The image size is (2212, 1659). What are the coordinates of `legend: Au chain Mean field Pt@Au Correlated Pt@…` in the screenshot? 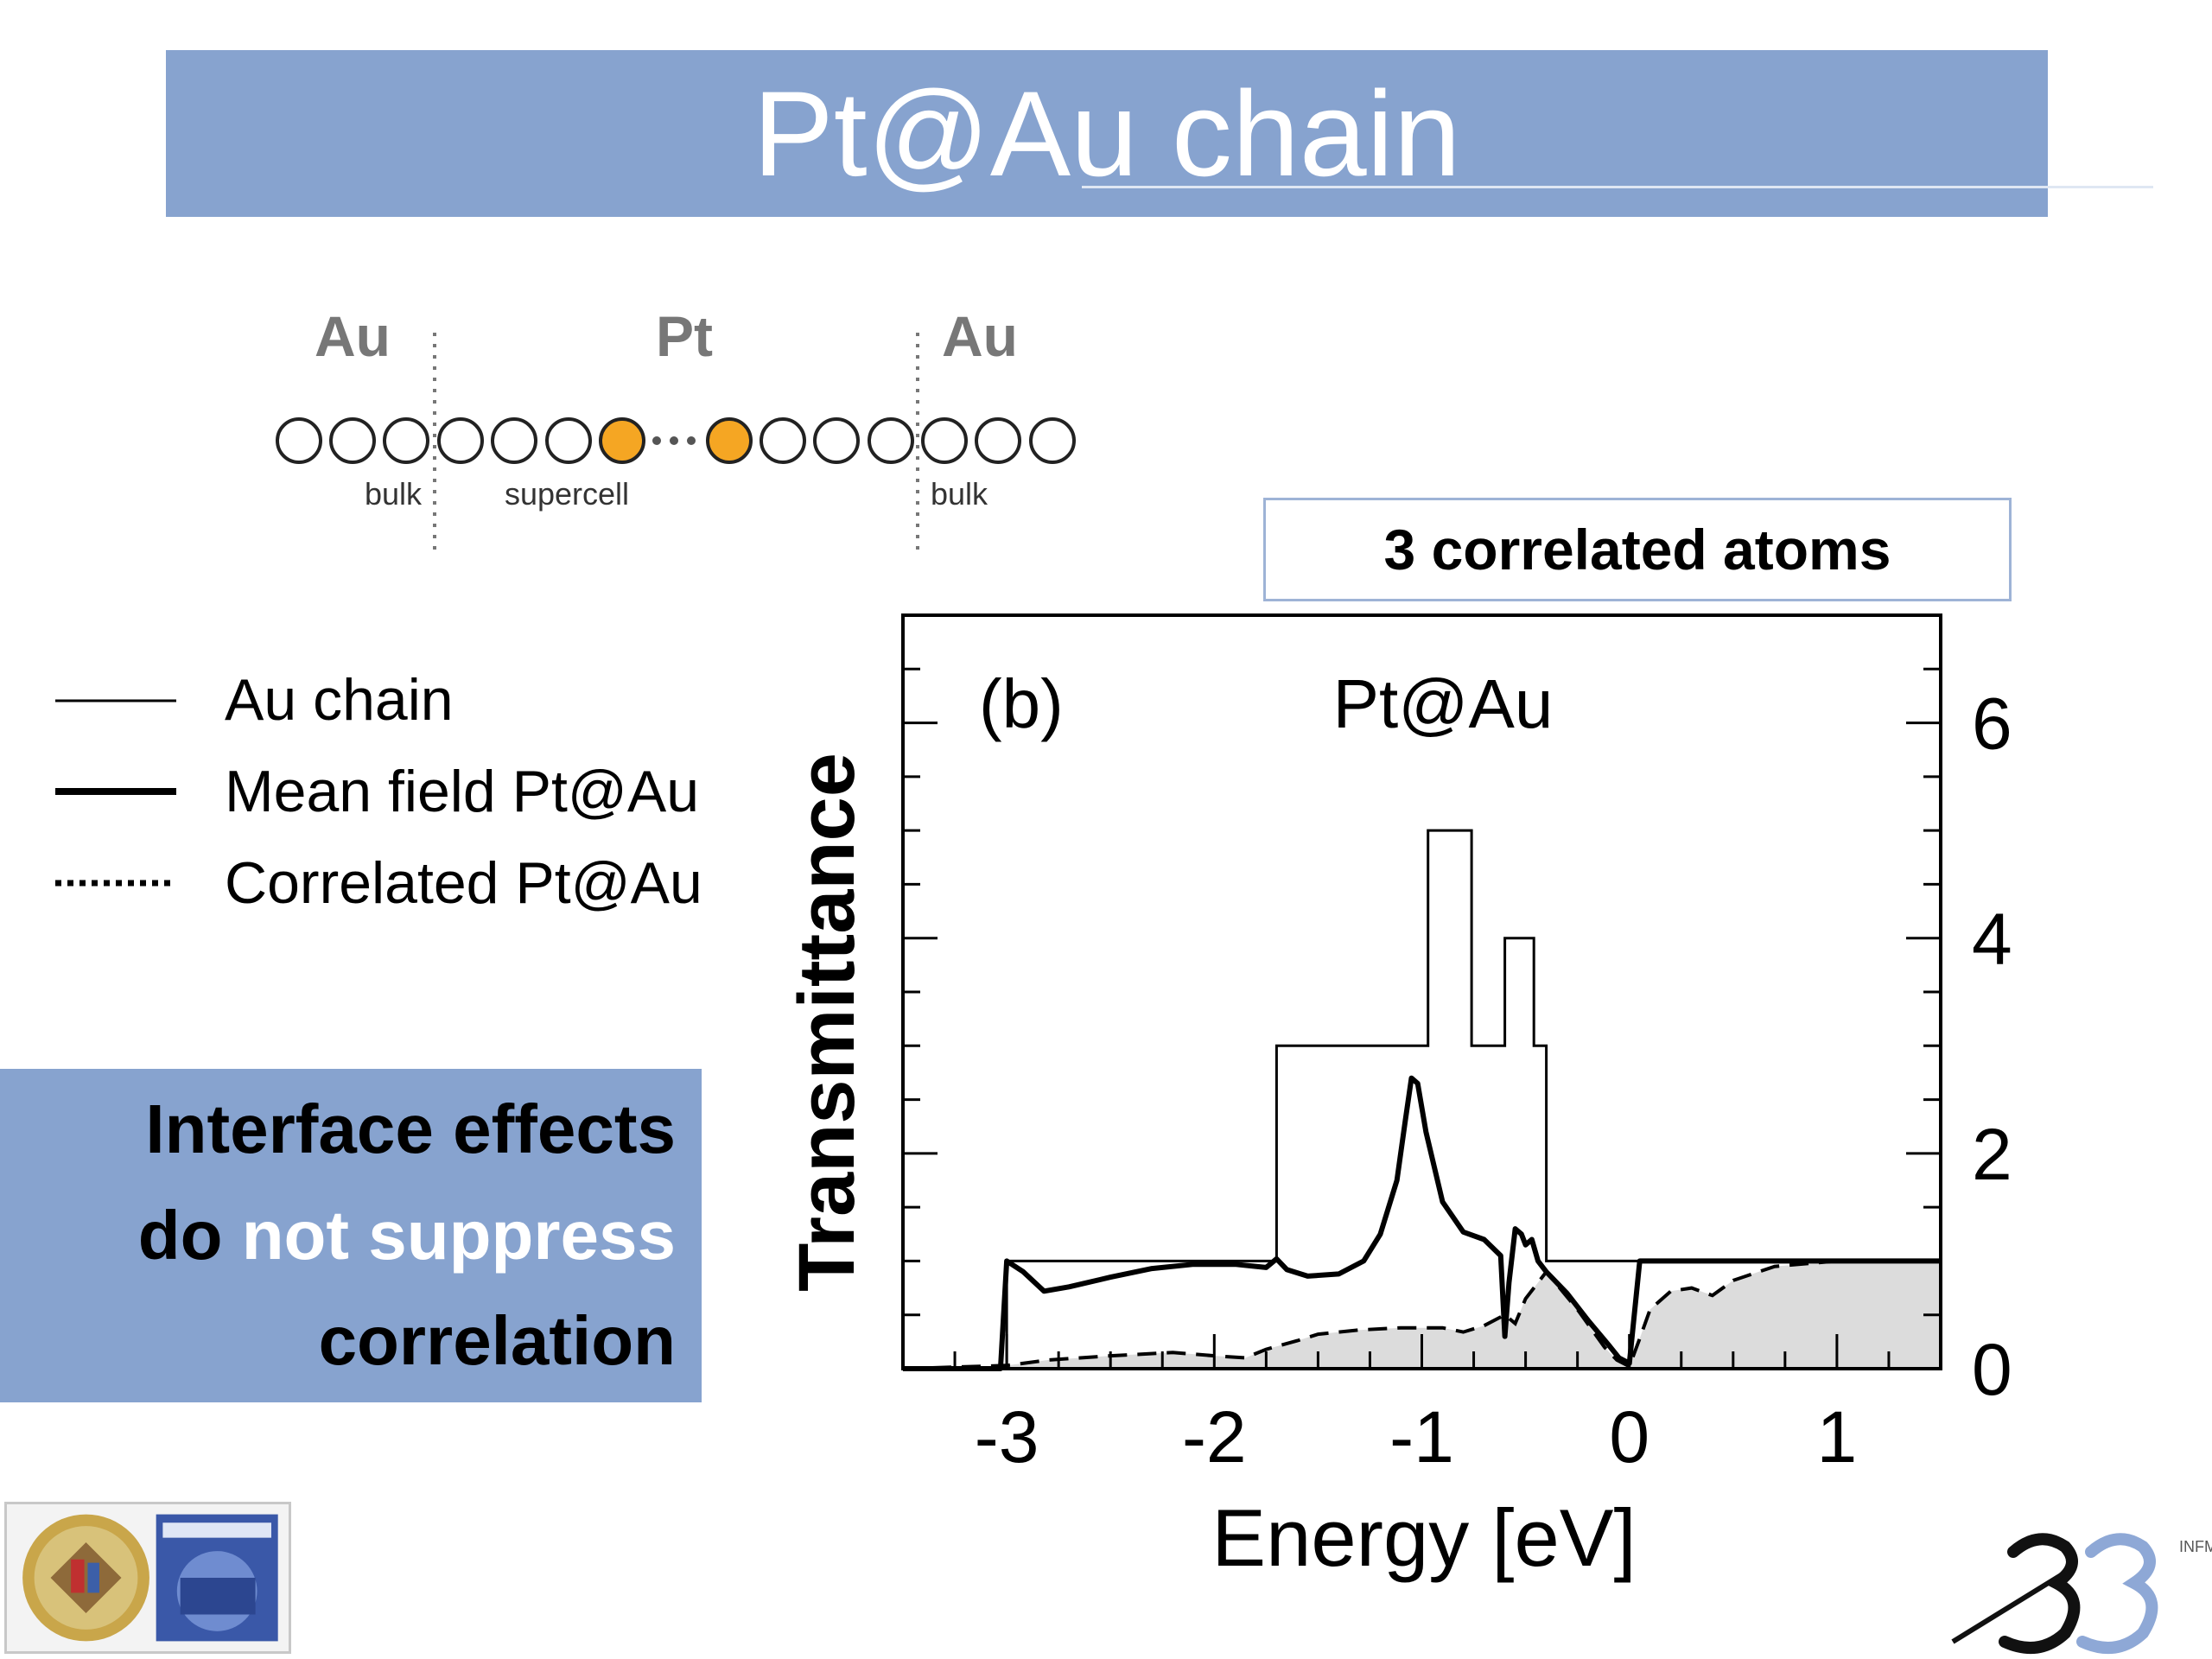 It's located at (406, 799).